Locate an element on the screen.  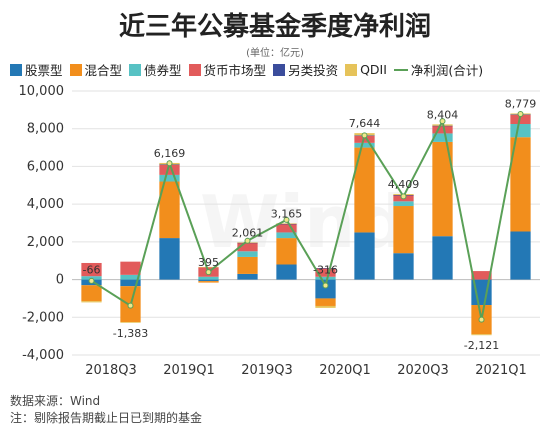
legend-label: 另类投资 is located at coordinates (313, 70).